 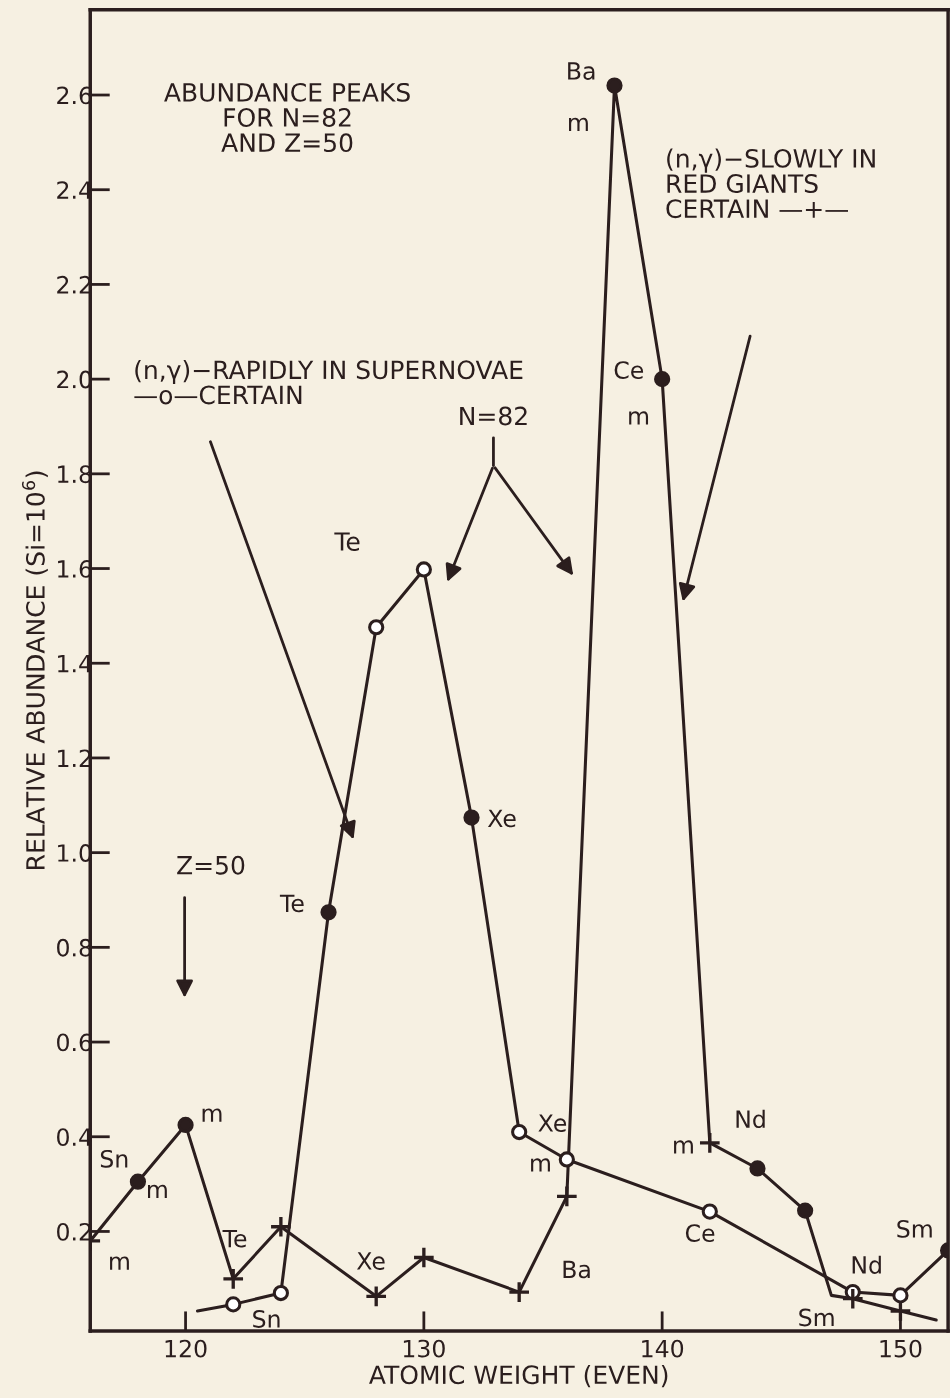 I want to click on x-tick-label: 130, so click(x=424, y=1348).